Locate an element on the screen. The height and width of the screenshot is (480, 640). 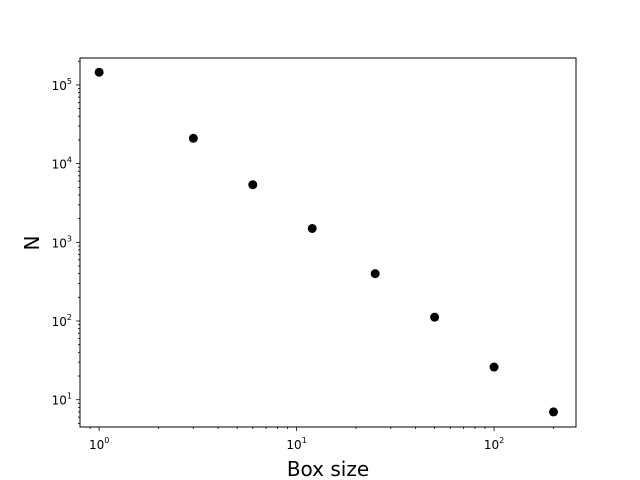
x-tick-label: 10⁰ is located at coordinates (99, 444).